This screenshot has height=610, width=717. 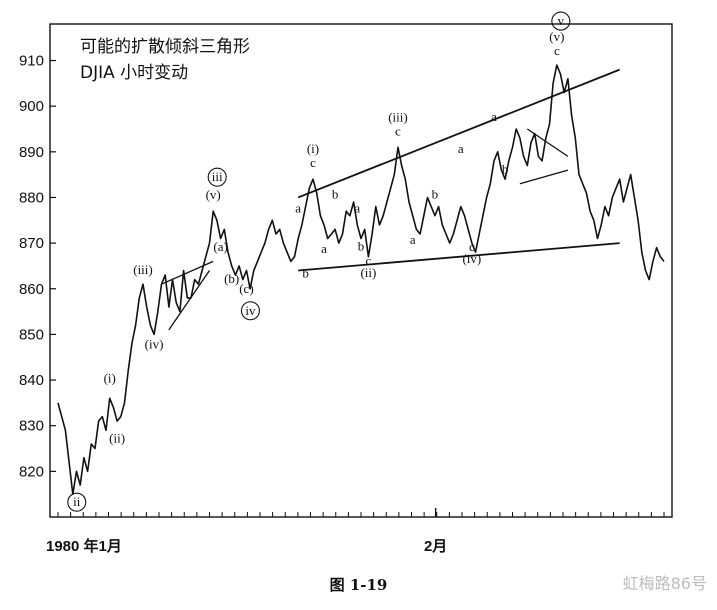 I want to click on y-tick-label: 870, so click(x=31, y=243).